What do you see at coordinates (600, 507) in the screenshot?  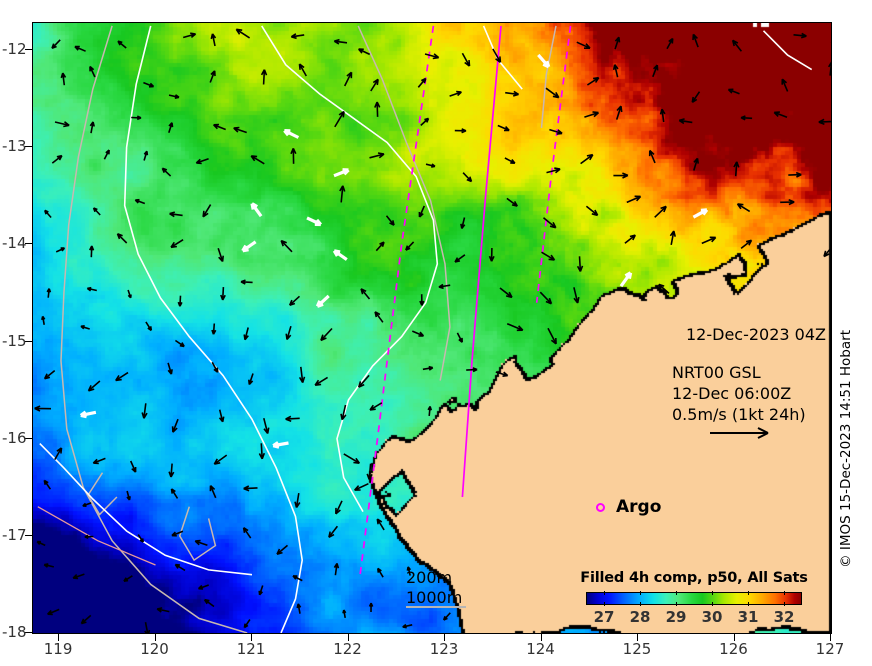 I see `argo-marker-icon` at bounding box center [600, 507].